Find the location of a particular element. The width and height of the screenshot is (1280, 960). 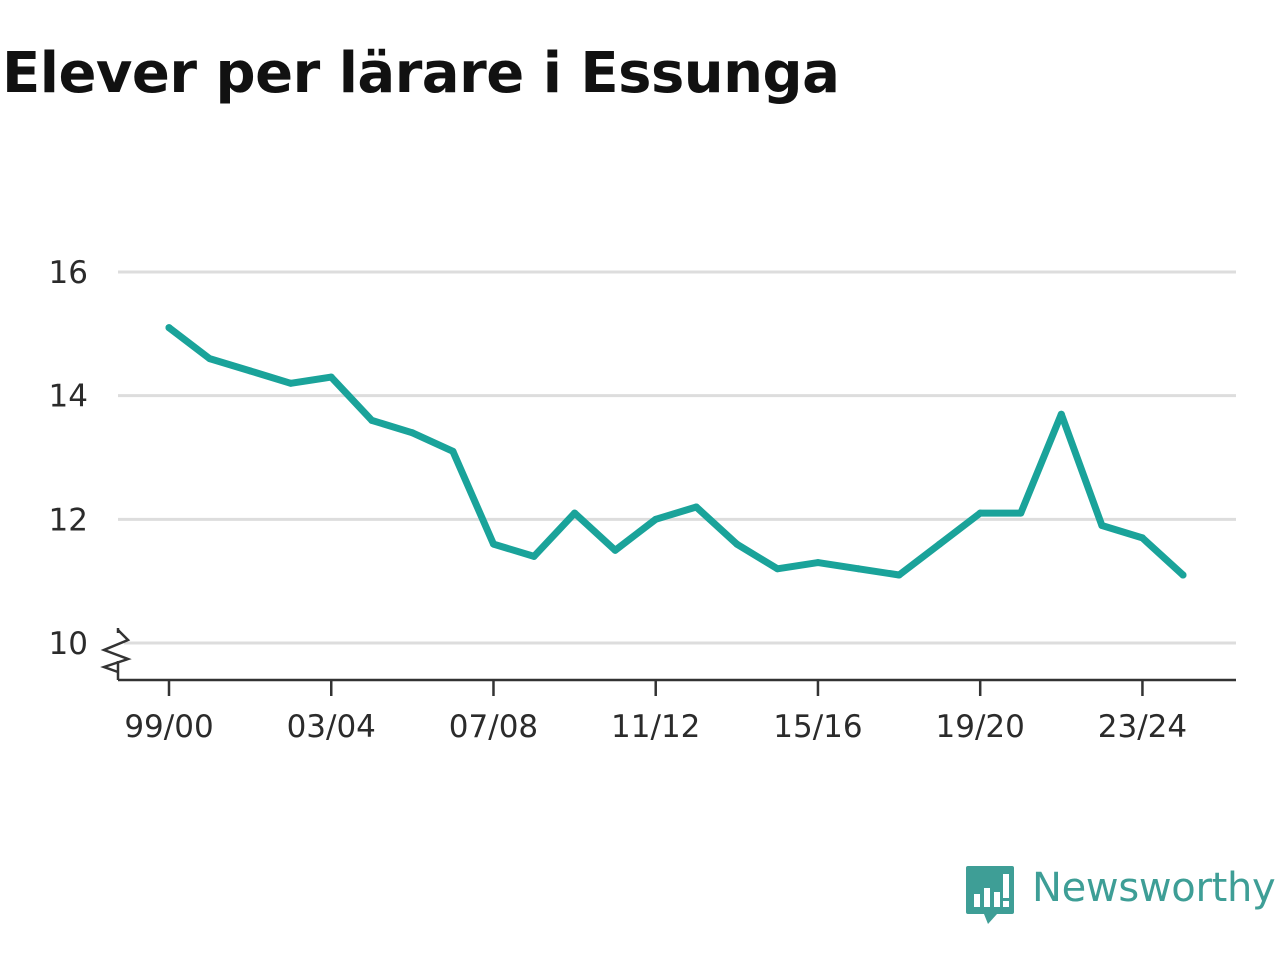

data-point-11/12 is located at coordinates (656, 519).